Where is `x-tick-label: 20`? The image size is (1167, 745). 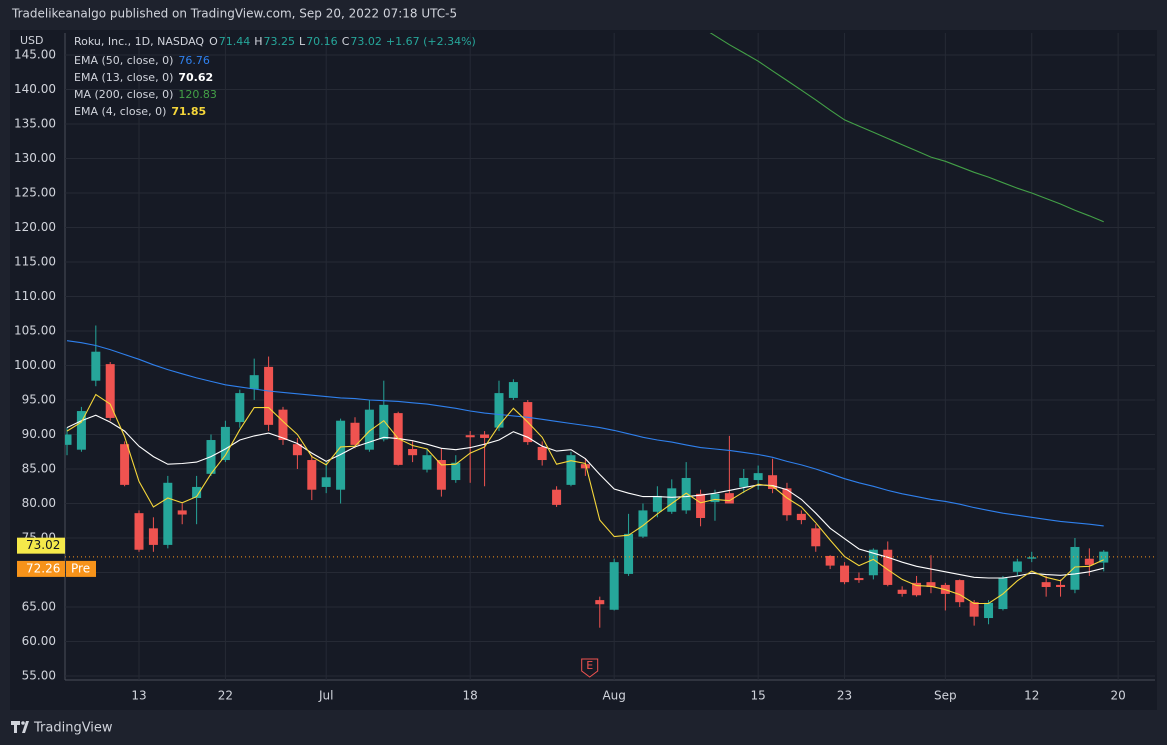 x-tick-label: 20 is located at coordinates (1117, 696).